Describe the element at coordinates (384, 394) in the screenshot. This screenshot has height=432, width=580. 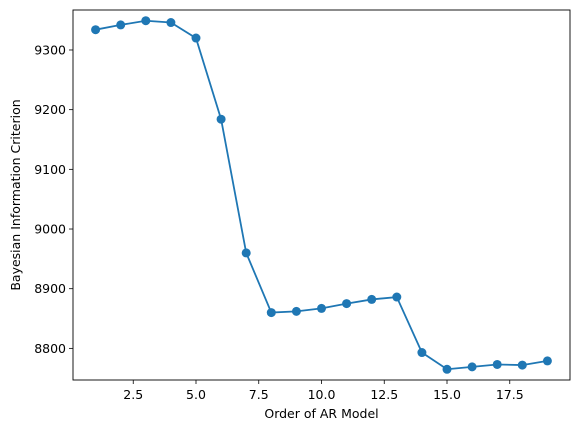
I see `x-tick-label: 12.5` at that location.